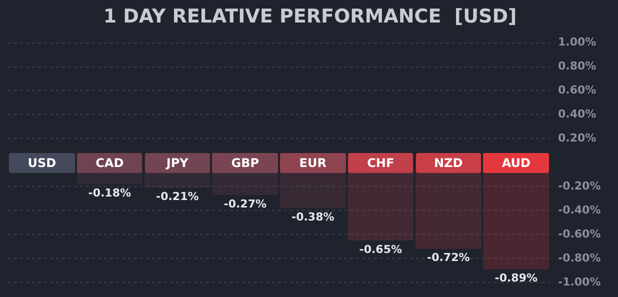  I want to click on y-tick-label: -0.20%, so click(579, 185).